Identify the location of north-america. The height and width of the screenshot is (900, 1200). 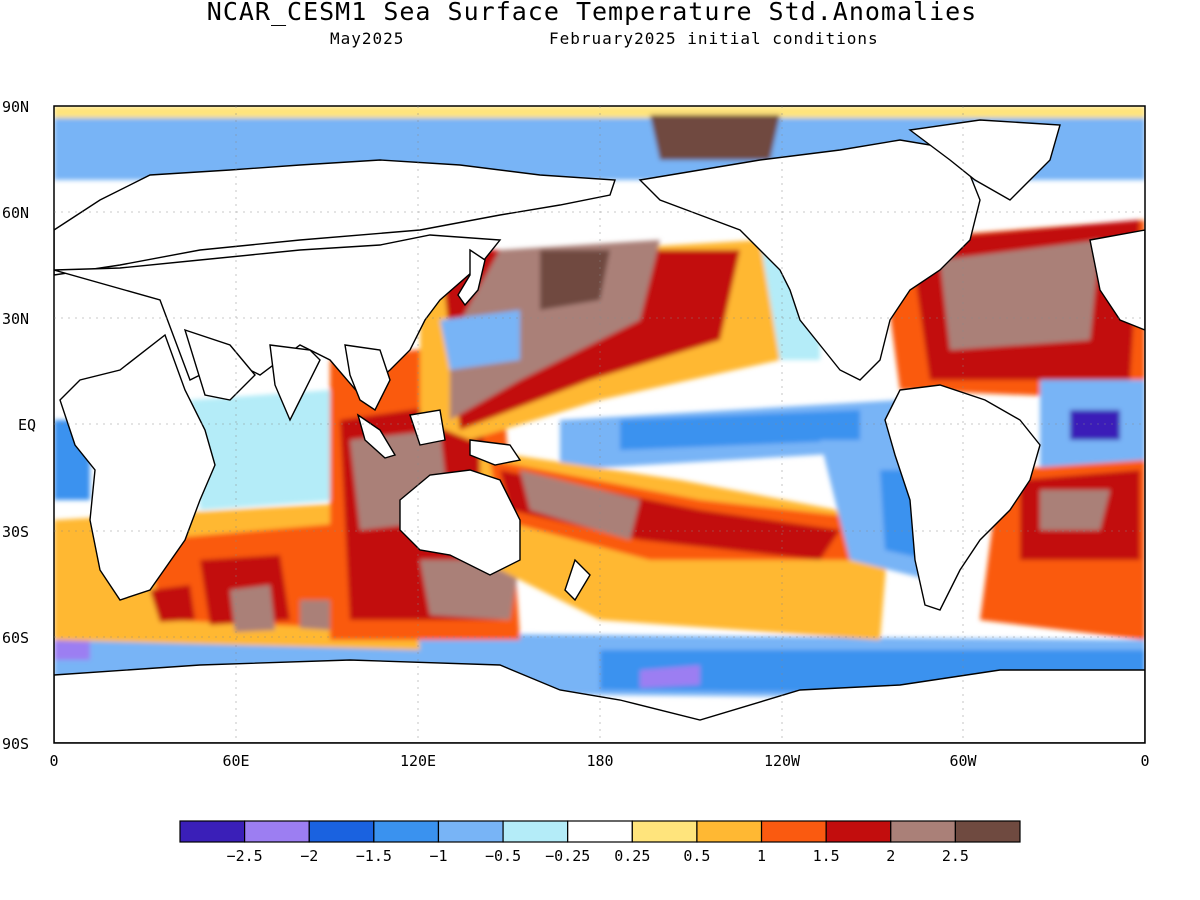
(809, 260).